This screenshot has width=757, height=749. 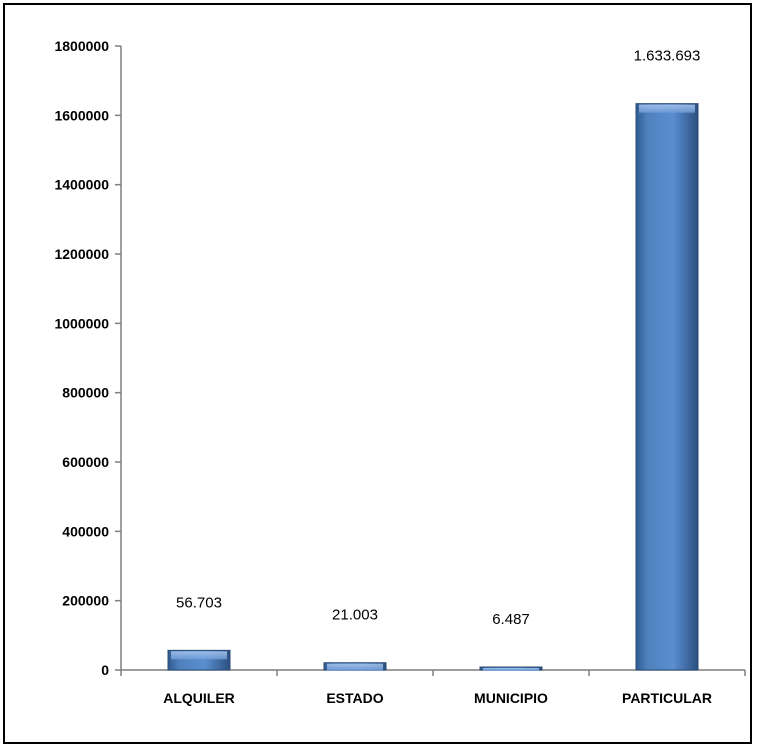 I want to click on data-label: 6.487, so click(x=511, y=619).